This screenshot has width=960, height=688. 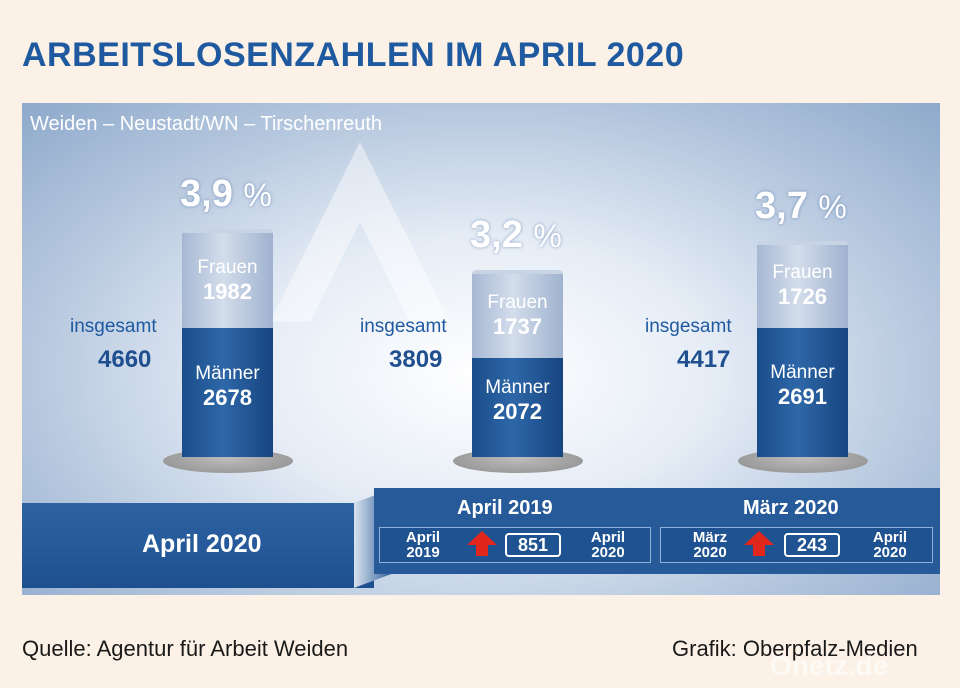 I want to click on stacked-bar: Frauen 1737 Männer 2072, so click(x=517, y=363).